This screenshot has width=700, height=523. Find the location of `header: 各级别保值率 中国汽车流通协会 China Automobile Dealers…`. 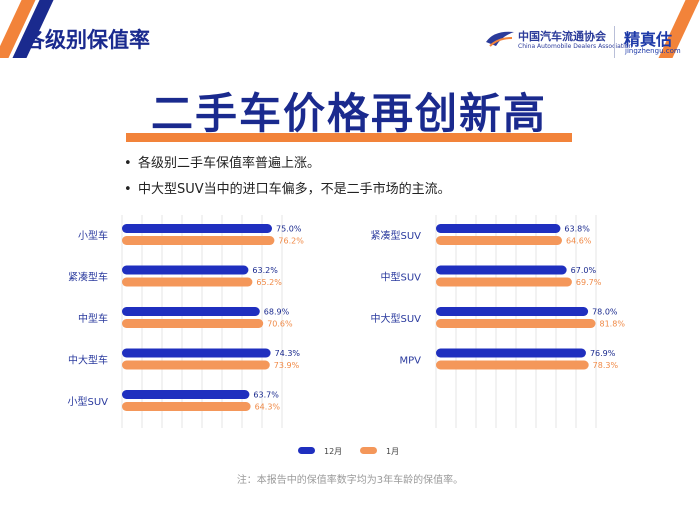

header: 各级别保值率 中国汽车流通协会 China Automobile Dealers… is located at coordinates (350, 32).